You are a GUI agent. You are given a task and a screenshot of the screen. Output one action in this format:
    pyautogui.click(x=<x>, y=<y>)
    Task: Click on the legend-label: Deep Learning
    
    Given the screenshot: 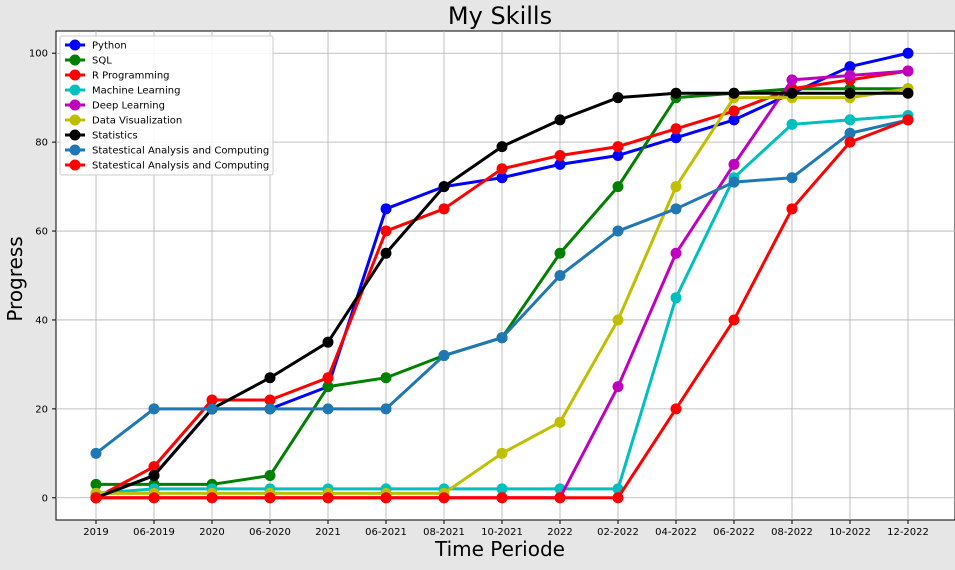 What is the action you would take?
    pyautogui.click(x=128, y=106)
    